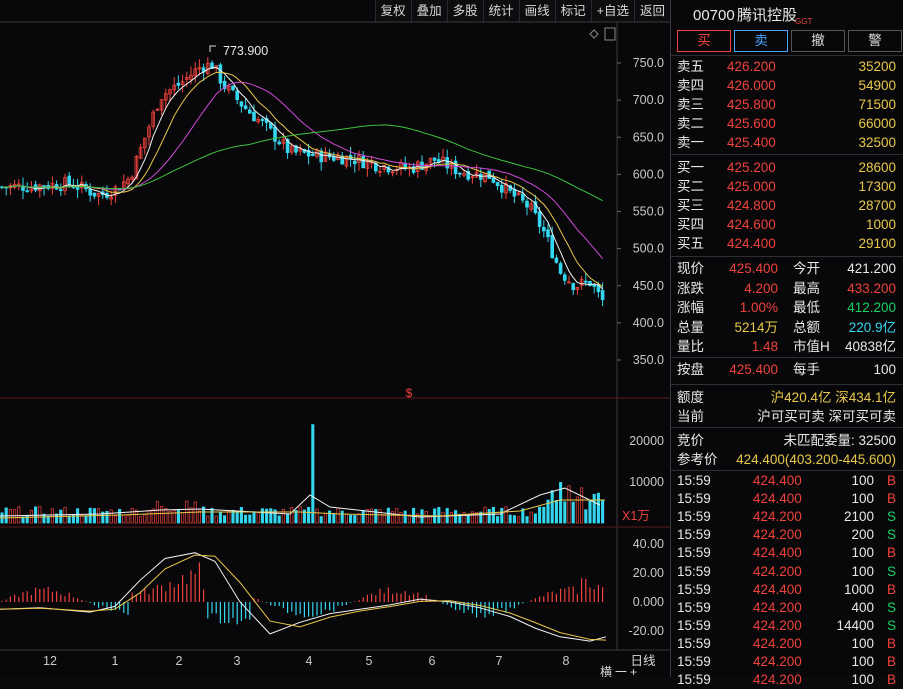 This screenshot has height=689, width=903. What do you see at coordinates (875, 41) in the screenshot?
I see `alert-button: 警` at bounding box center [875, 41].